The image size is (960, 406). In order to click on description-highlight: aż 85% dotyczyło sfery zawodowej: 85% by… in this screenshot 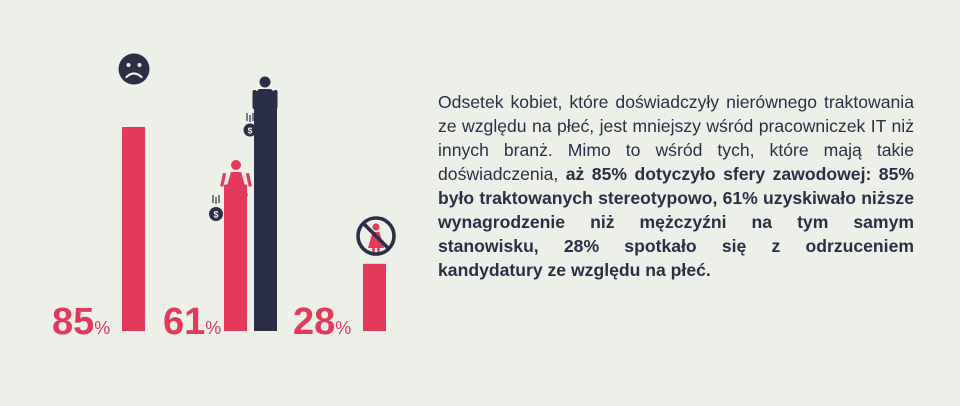, I will do `click(676, 222)`.